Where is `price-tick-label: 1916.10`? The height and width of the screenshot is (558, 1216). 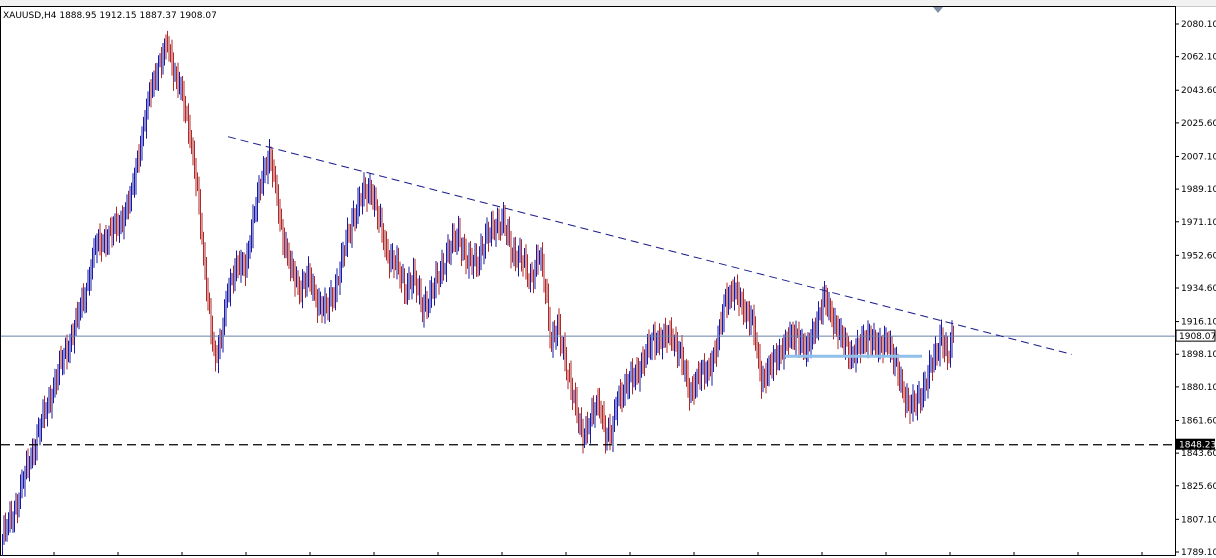 price-tick-label: 1916.10 is located at coordinates (1198, 323).